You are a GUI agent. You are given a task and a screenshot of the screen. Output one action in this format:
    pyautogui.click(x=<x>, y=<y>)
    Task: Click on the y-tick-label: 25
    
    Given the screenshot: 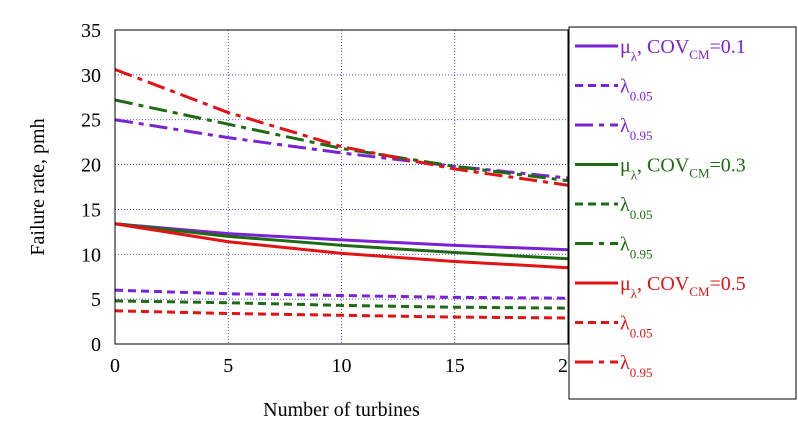 What is the action you would take?
    pyautogui.click(x=91, y=121)
    